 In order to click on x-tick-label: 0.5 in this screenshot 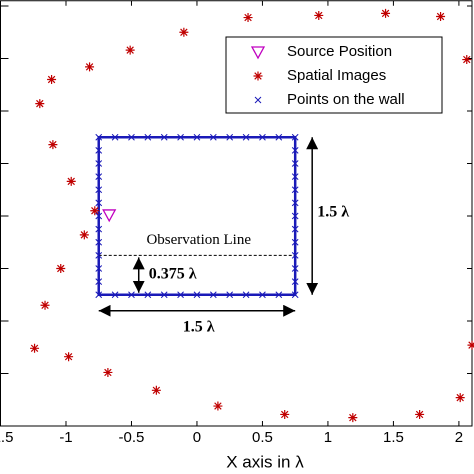, I will do `click(262, 437)`.